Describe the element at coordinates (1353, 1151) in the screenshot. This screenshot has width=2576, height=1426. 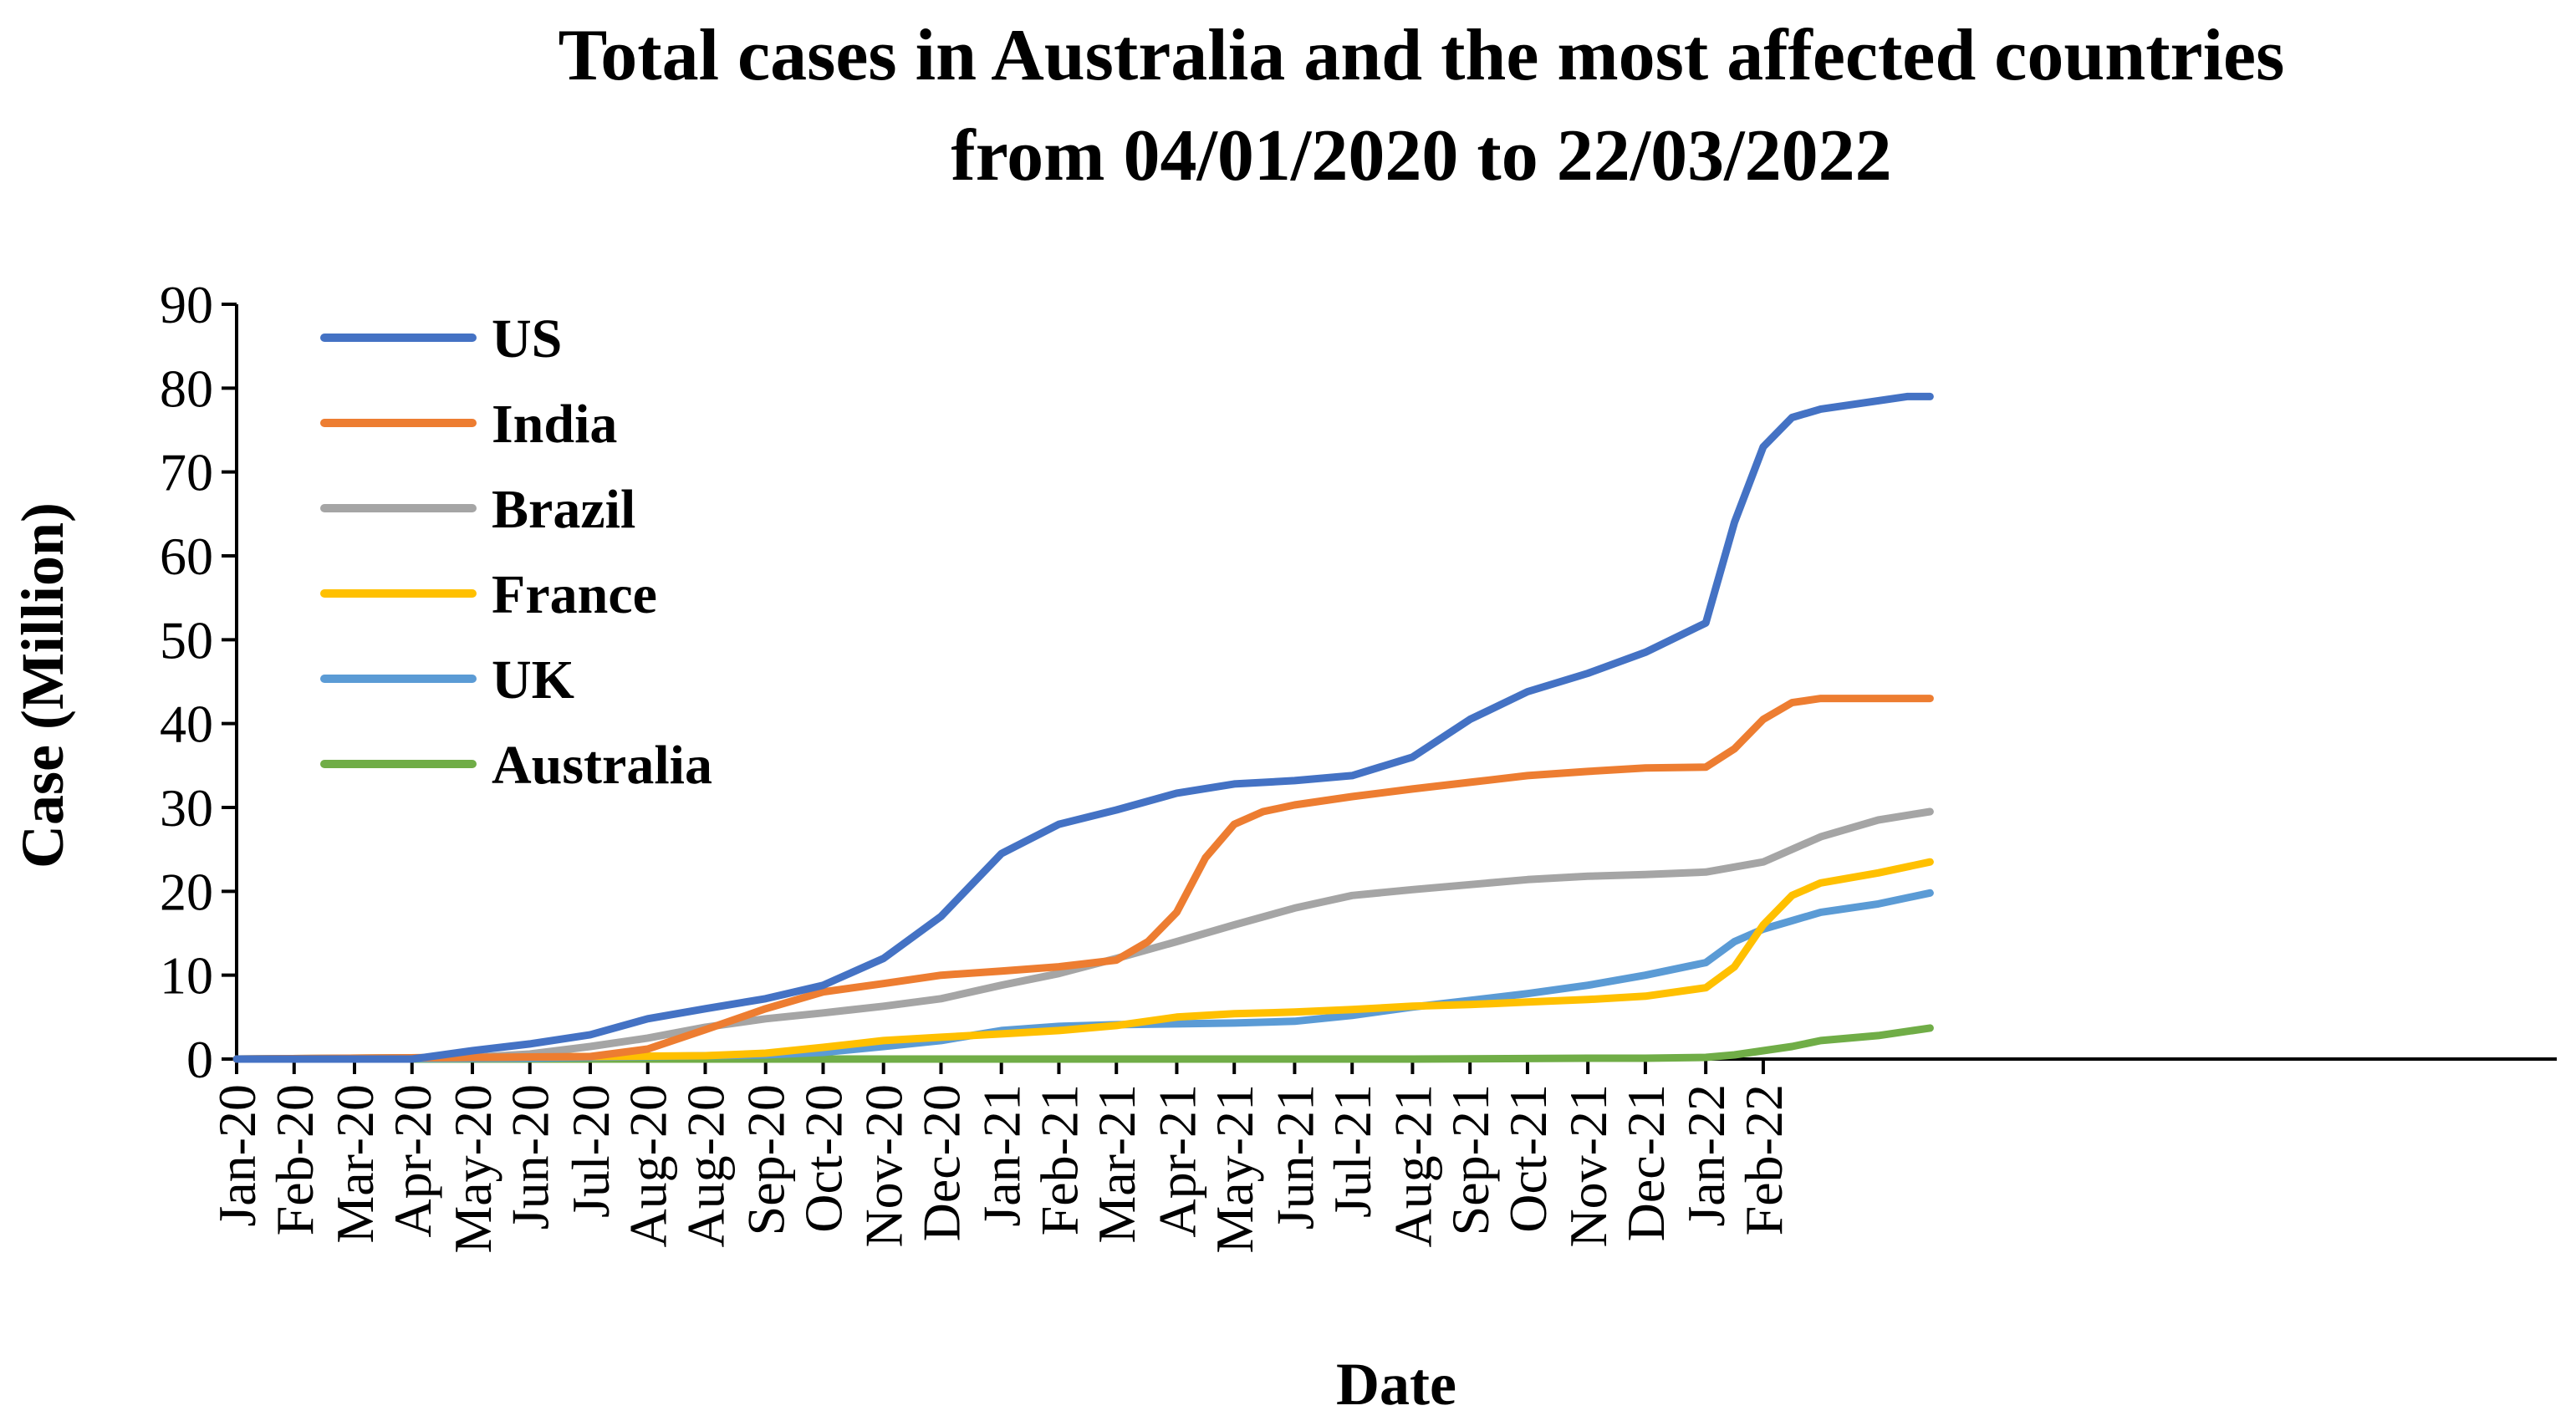
I see `x-tick-label: Jul-21` at that location.